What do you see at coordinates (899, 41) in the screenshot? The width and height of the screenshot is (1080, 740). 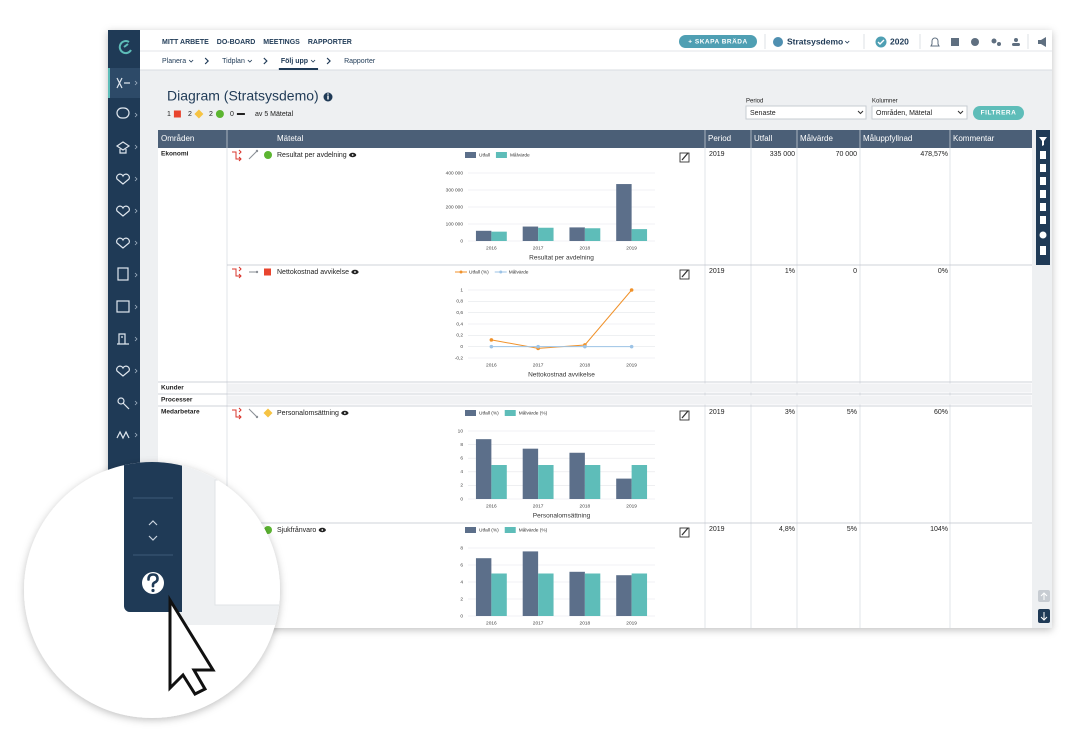 I see `year: 2020` at bounding box center [899, 41].